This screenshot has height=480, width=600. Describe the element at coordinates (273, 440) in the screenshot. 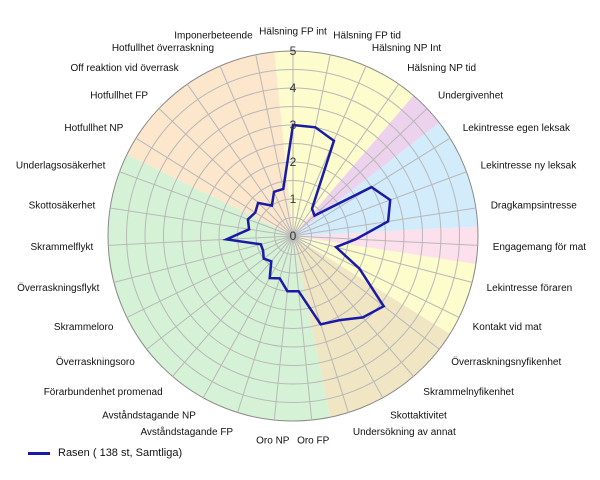

I see `category-label-16: Oro NP` at that location.